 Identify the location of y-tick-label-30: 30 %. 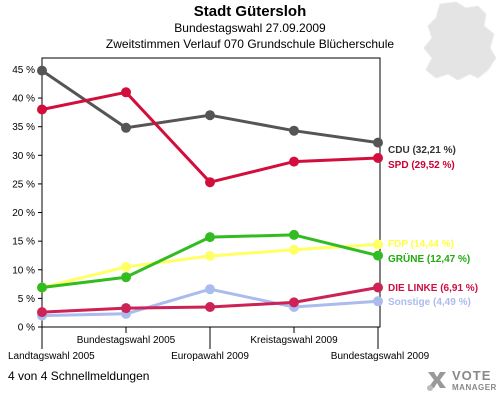
(23, 156).